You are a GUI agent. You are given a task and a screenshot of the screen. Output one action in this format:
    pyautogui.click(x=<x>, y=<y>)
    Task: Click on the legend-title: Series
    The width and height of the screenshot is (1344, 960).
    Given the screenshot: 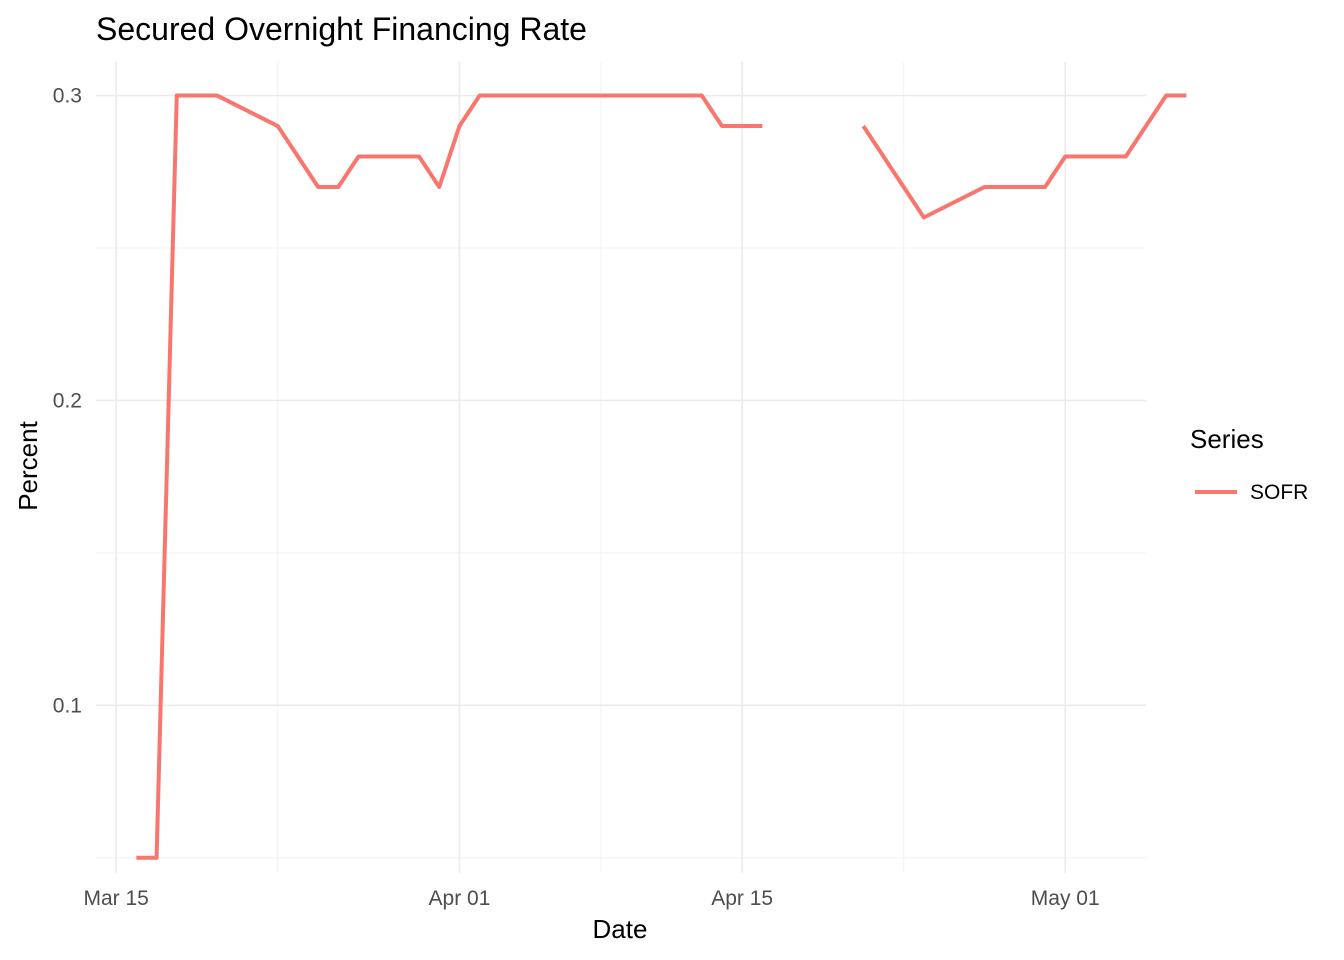 What is the action you would take?
    pyautogui.click(x=1227, y=439)
    